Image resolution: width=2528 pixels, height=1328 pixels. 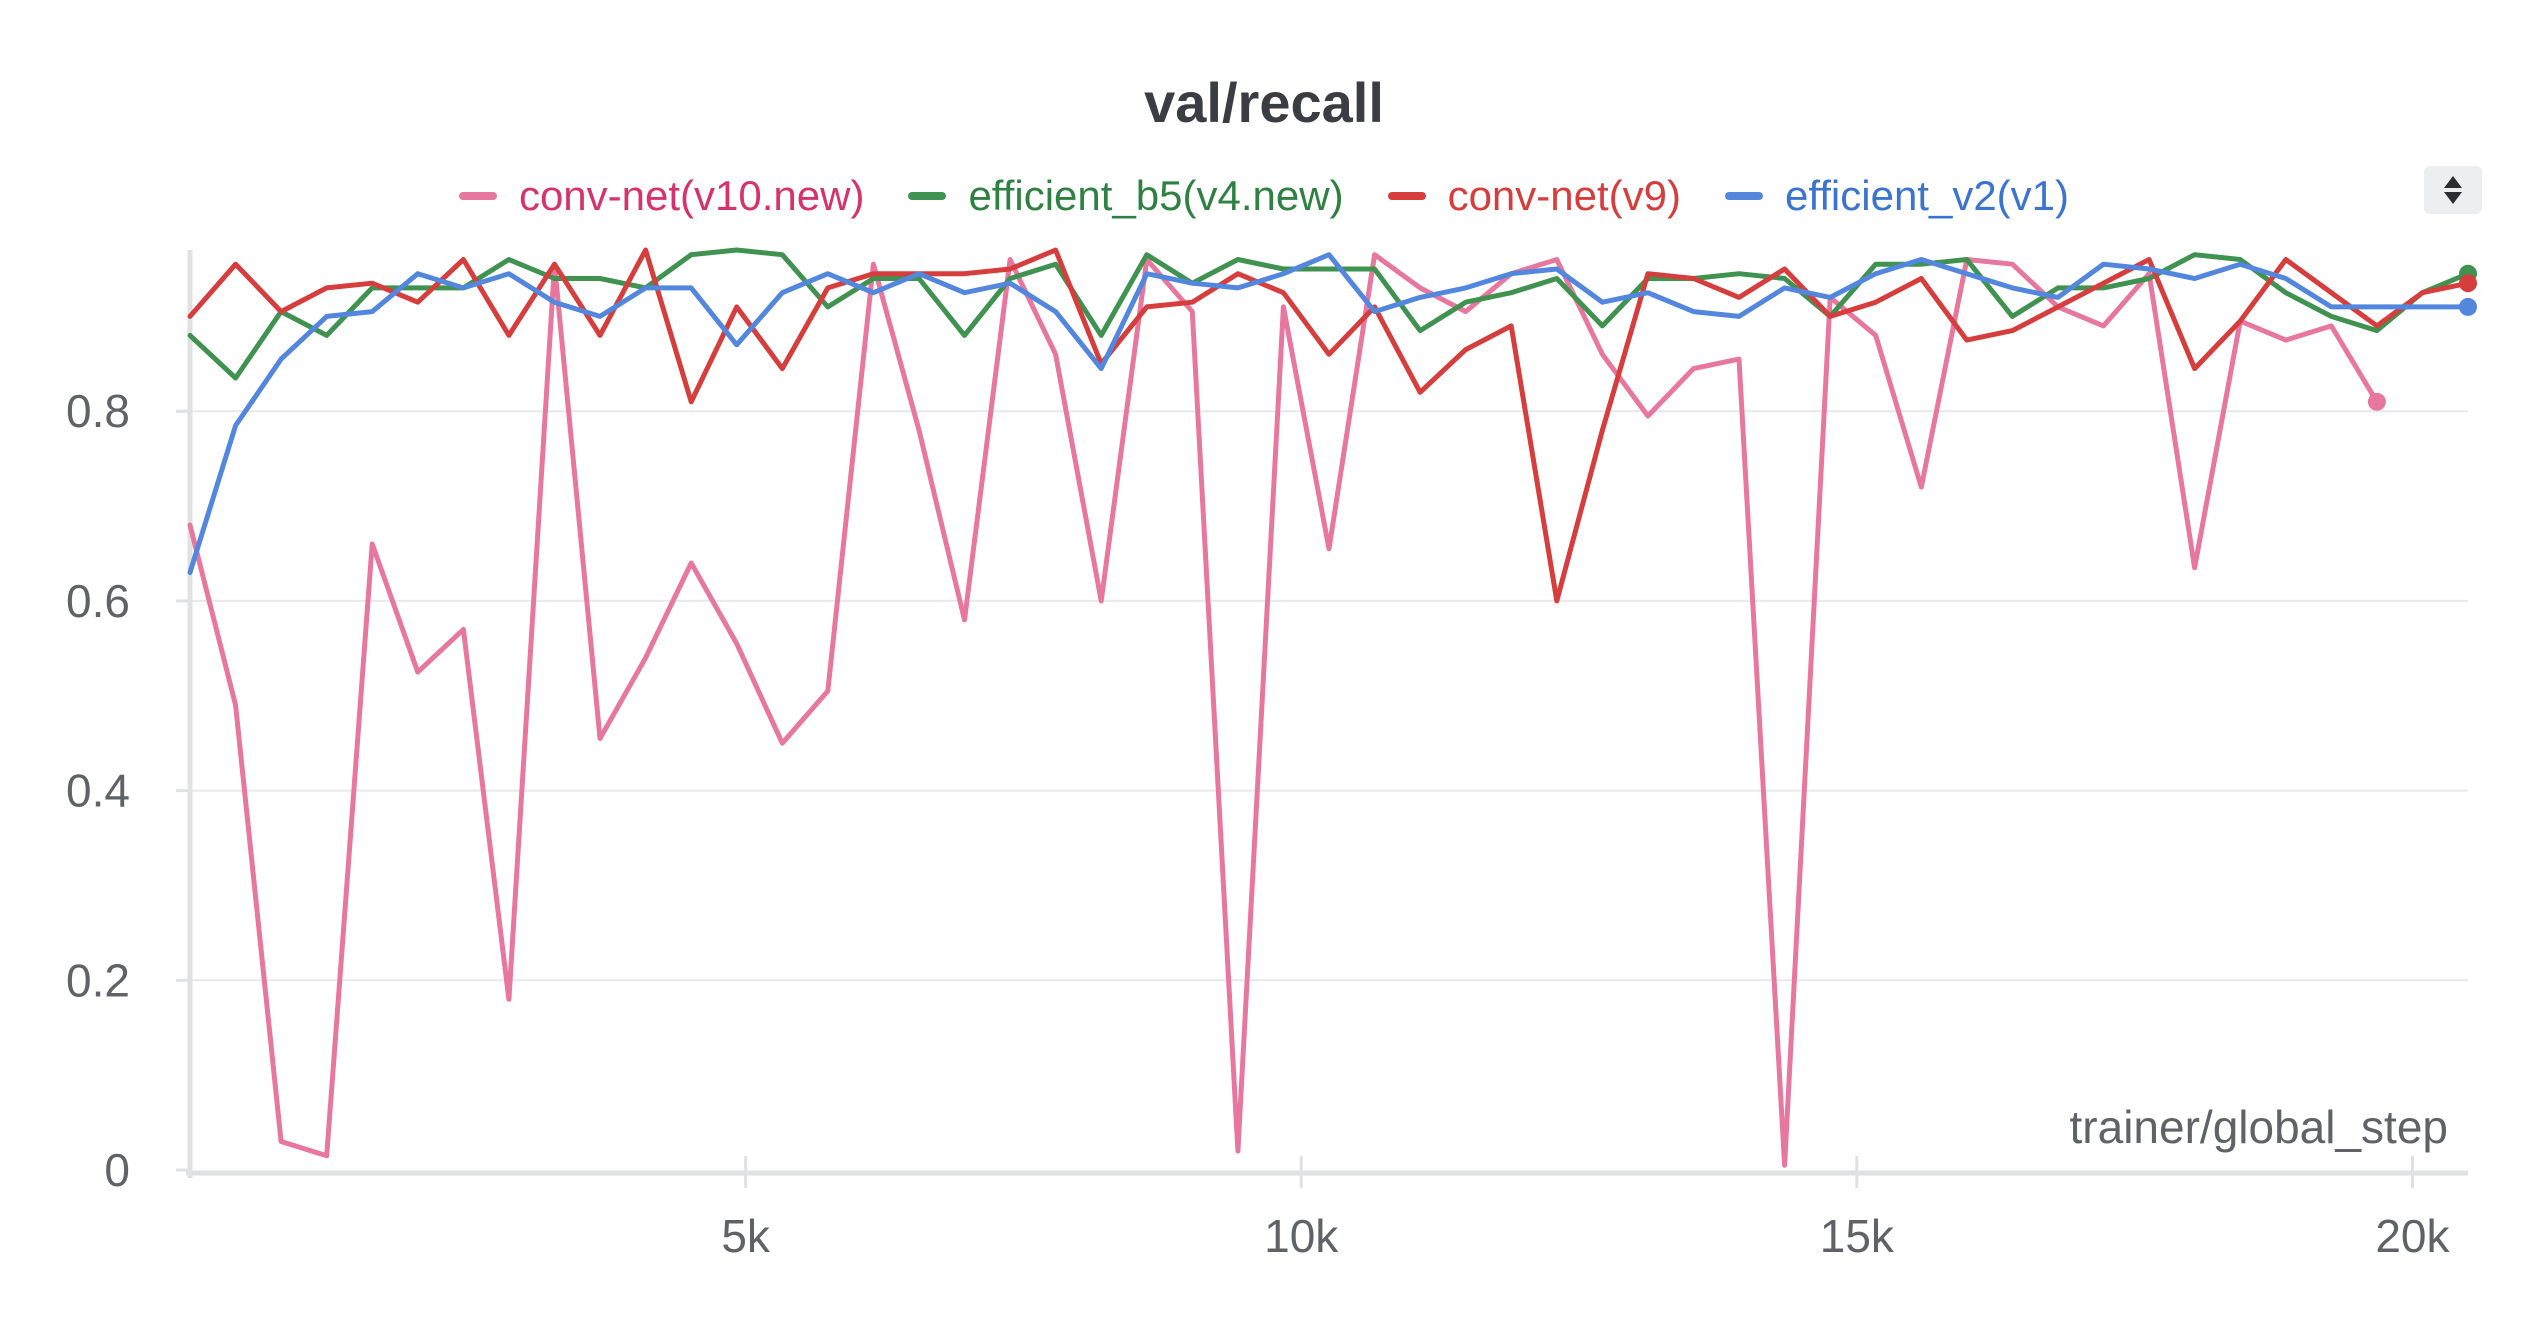 What do you see at coordinates (746, 1236) in the screenshot?
I see `x-tick-label: 5k` at bounding box center [746, 1236].